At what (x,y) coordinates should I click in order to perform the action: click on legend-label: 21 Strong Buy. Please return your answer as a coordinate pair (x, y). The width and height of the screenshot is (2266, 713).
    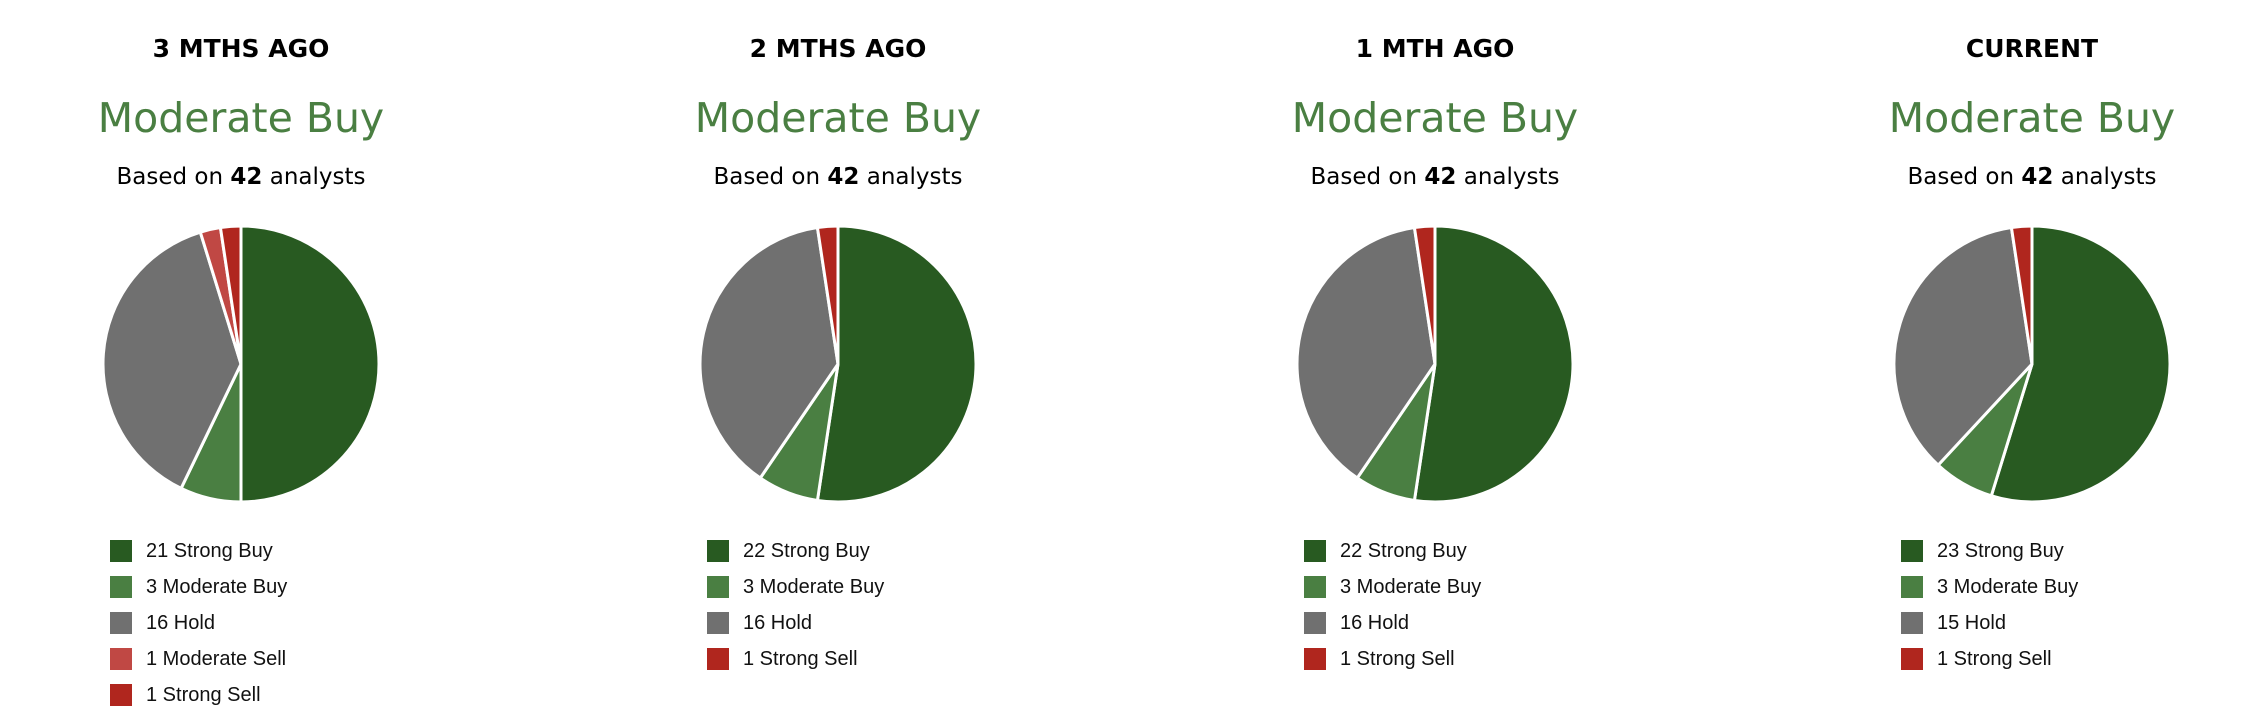
    Looking at the image, I should click on (209, 550).